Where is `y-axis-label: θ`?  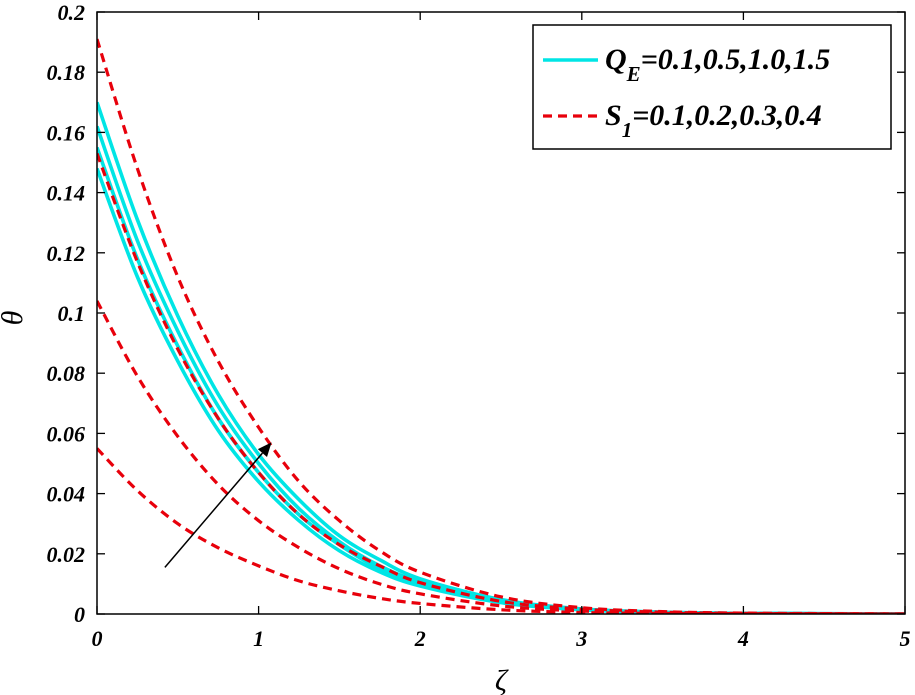 y-axis-label: θ is located at coordinates (14, 317).